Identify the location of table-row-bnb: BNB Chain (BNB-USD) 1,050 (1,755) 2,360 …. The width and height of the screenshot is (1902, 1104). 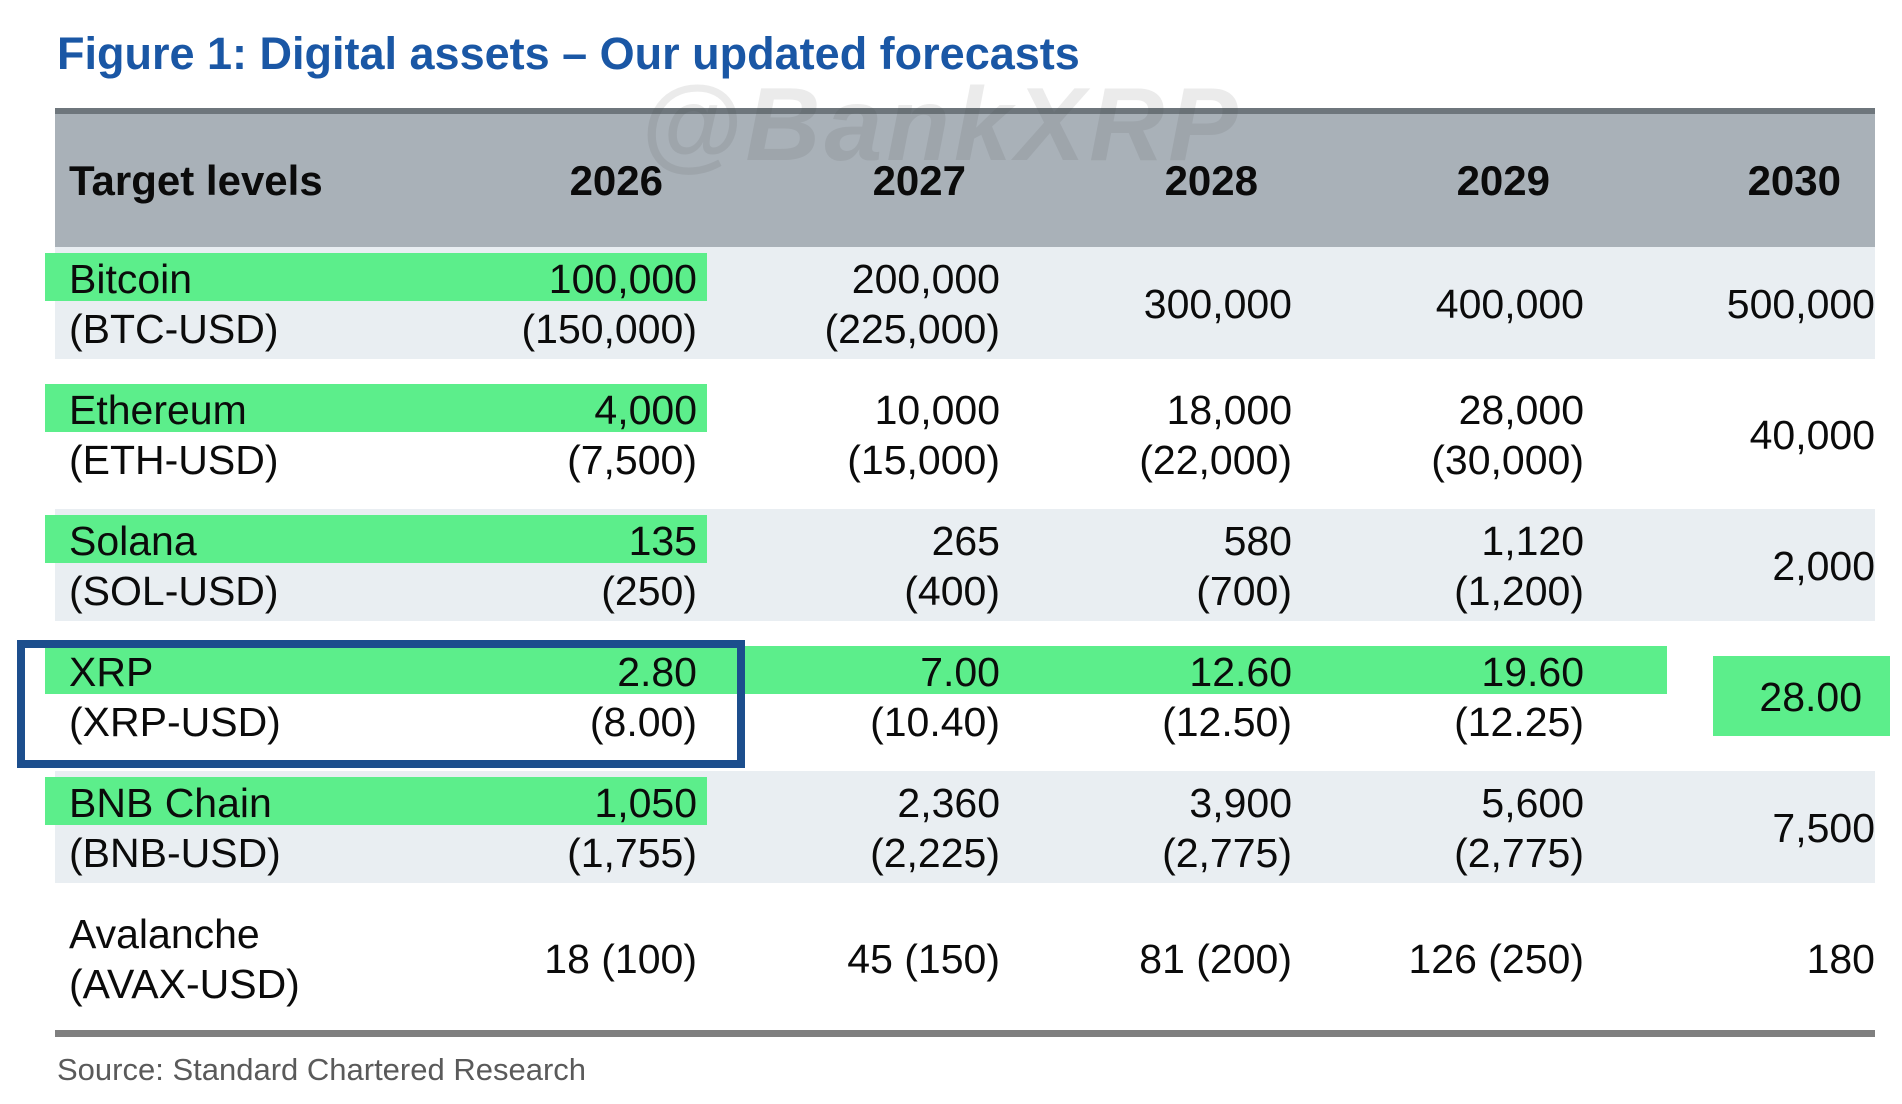
(960, 836).